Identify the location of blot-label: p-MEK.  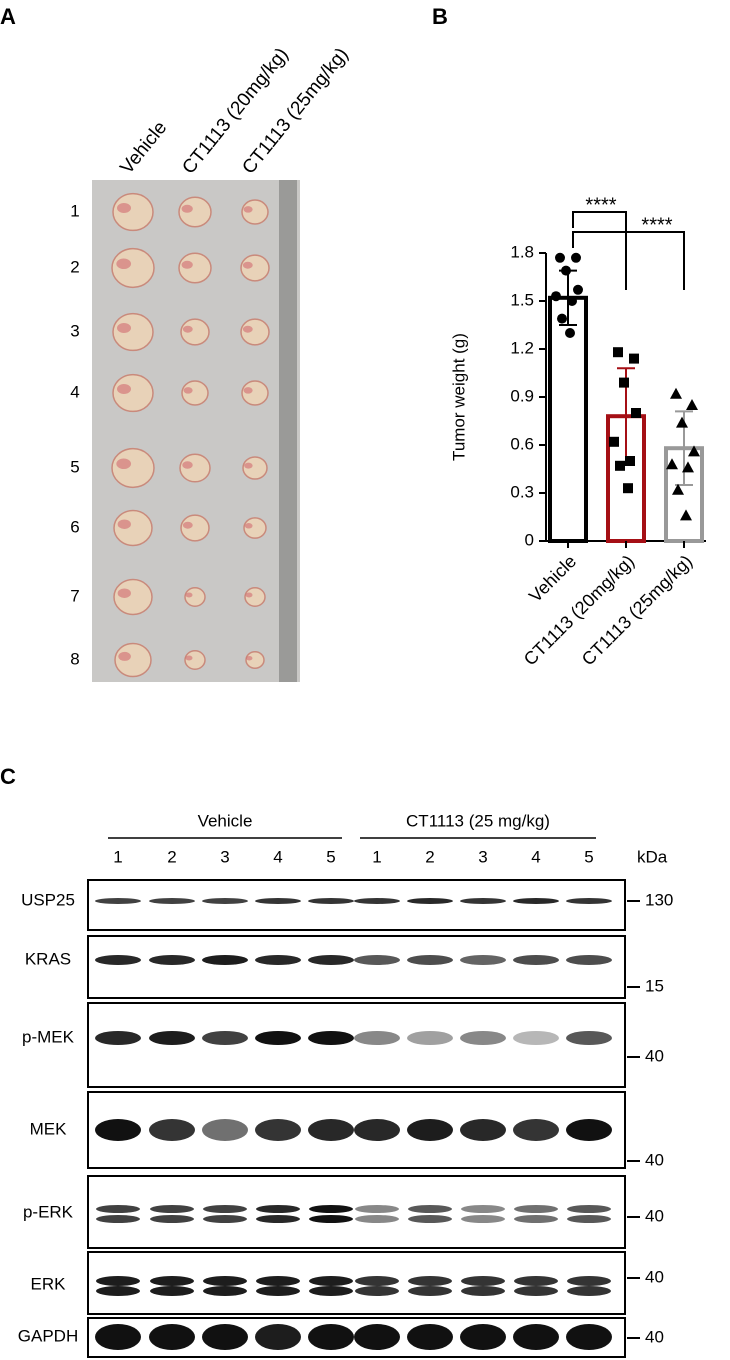
(48, 1036).